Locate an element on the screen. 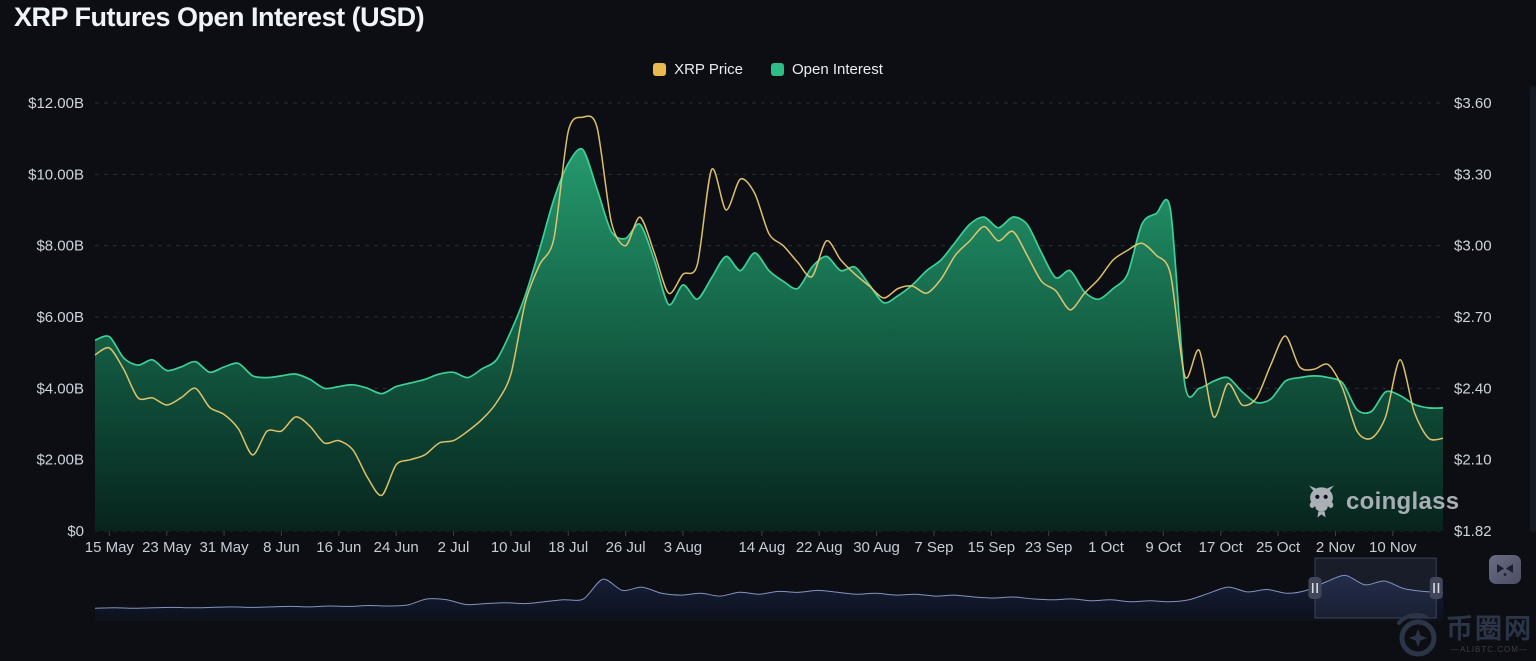 This screenshot has width=1536, height=661. legend-item-open-interest: Open Interest is located at coordinates (827, 69).